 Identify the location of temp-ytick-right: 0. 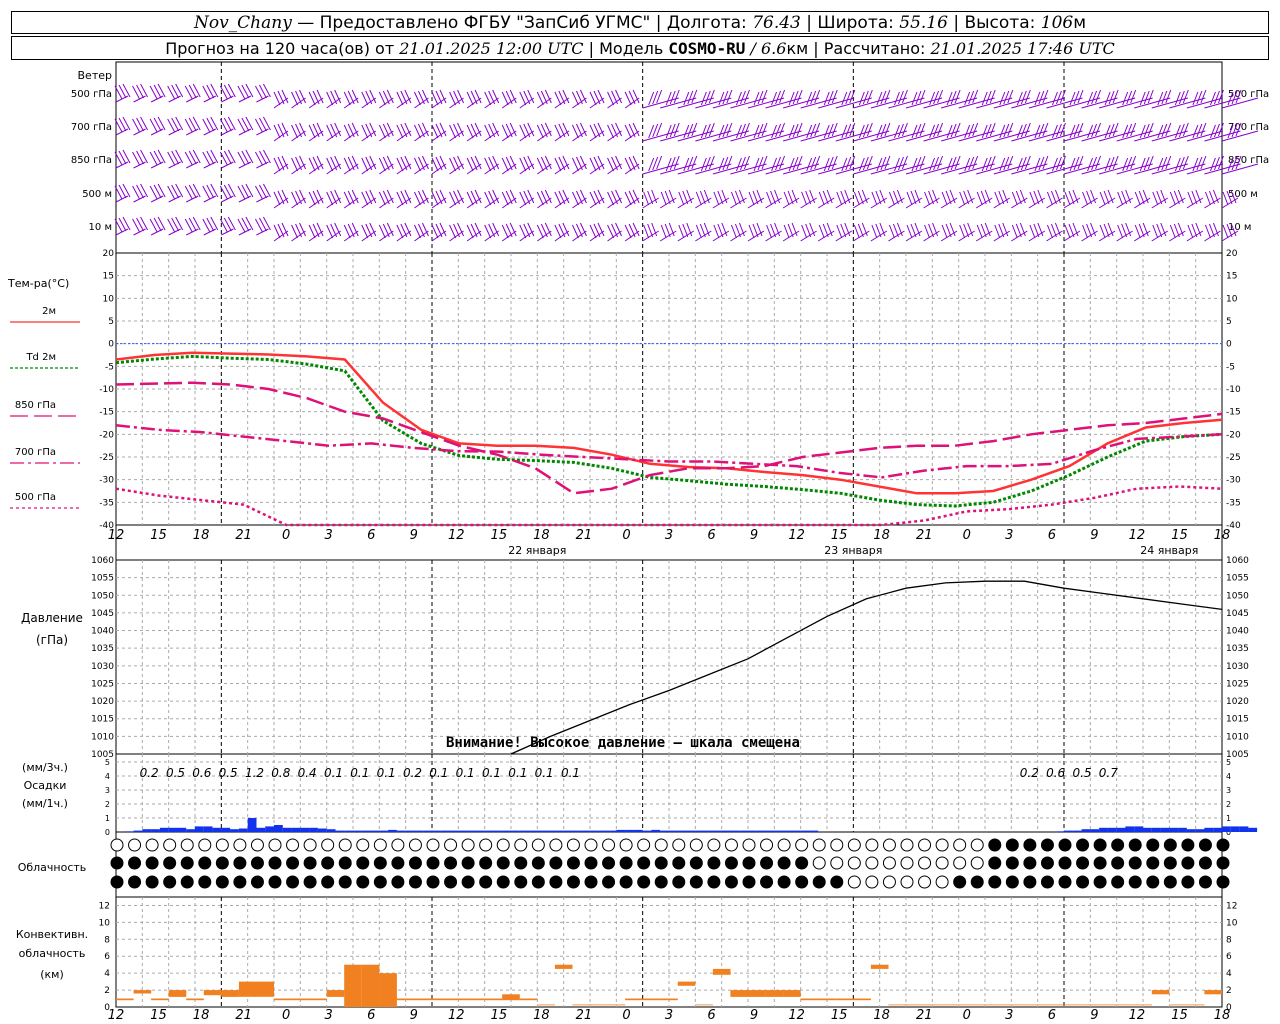
(1229, 345).